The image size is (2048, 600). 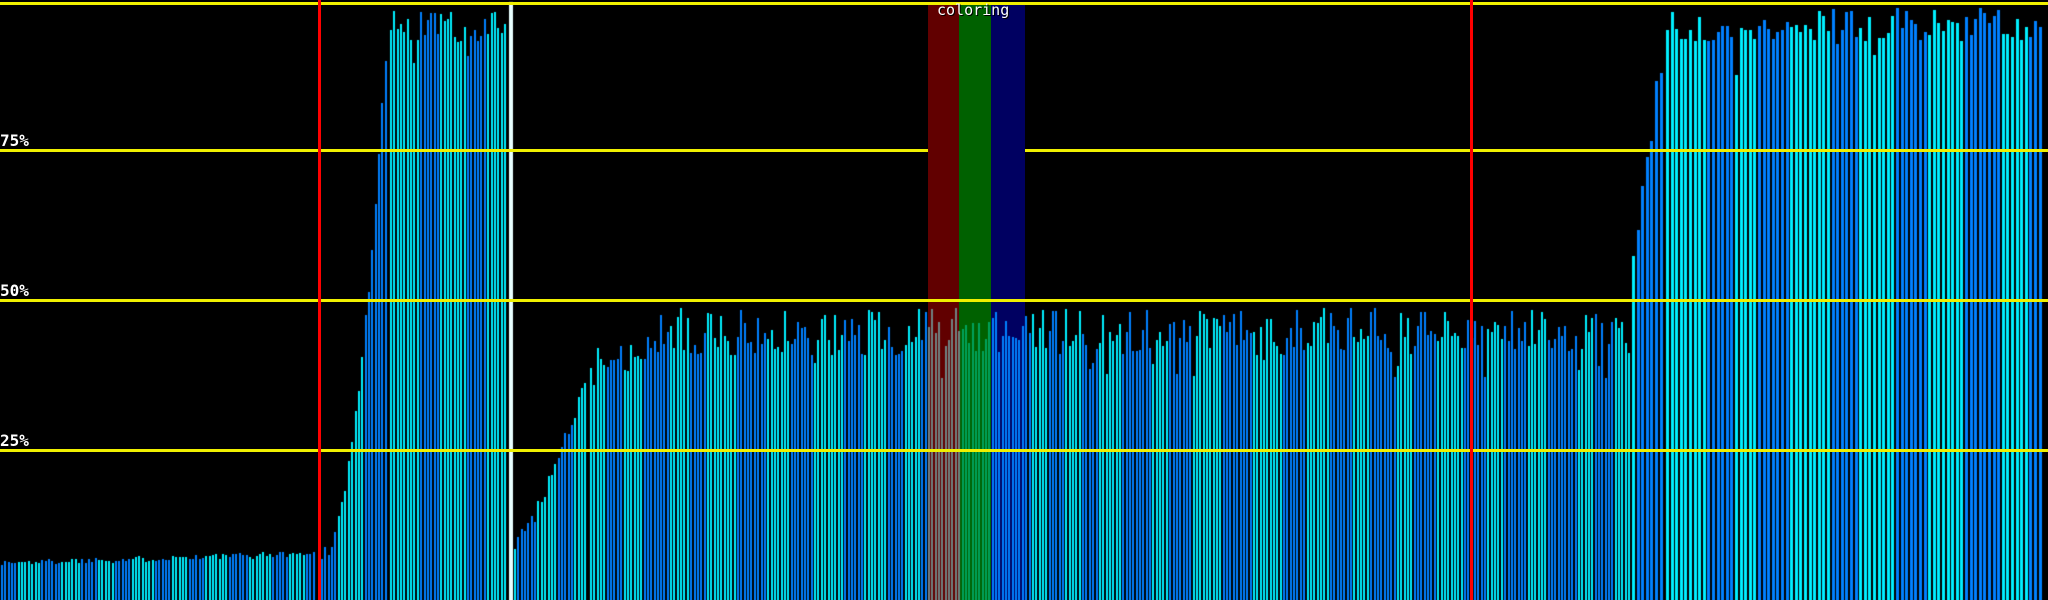 I want to click on marker-line-right, so click(x=1471, y=300).